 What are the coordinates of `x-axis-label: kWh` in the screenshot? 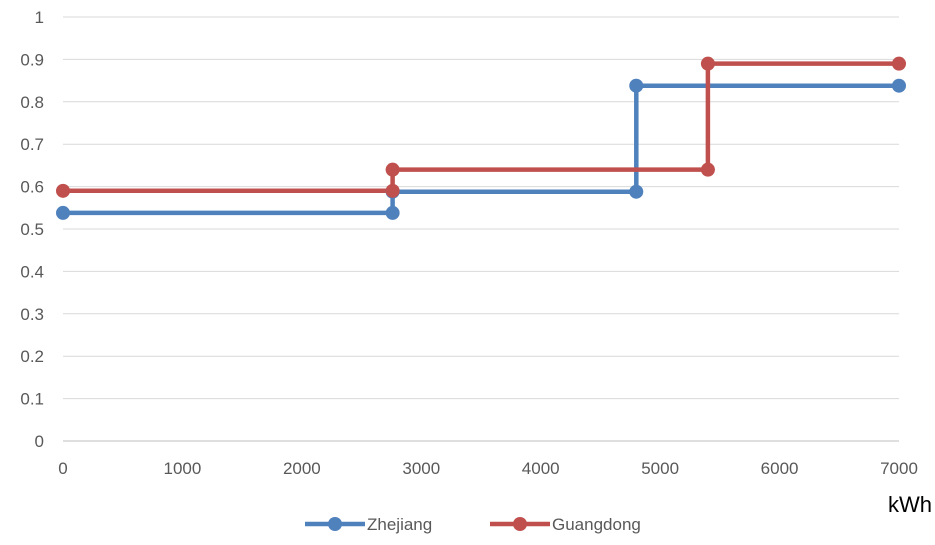 It's located at (910, 504).